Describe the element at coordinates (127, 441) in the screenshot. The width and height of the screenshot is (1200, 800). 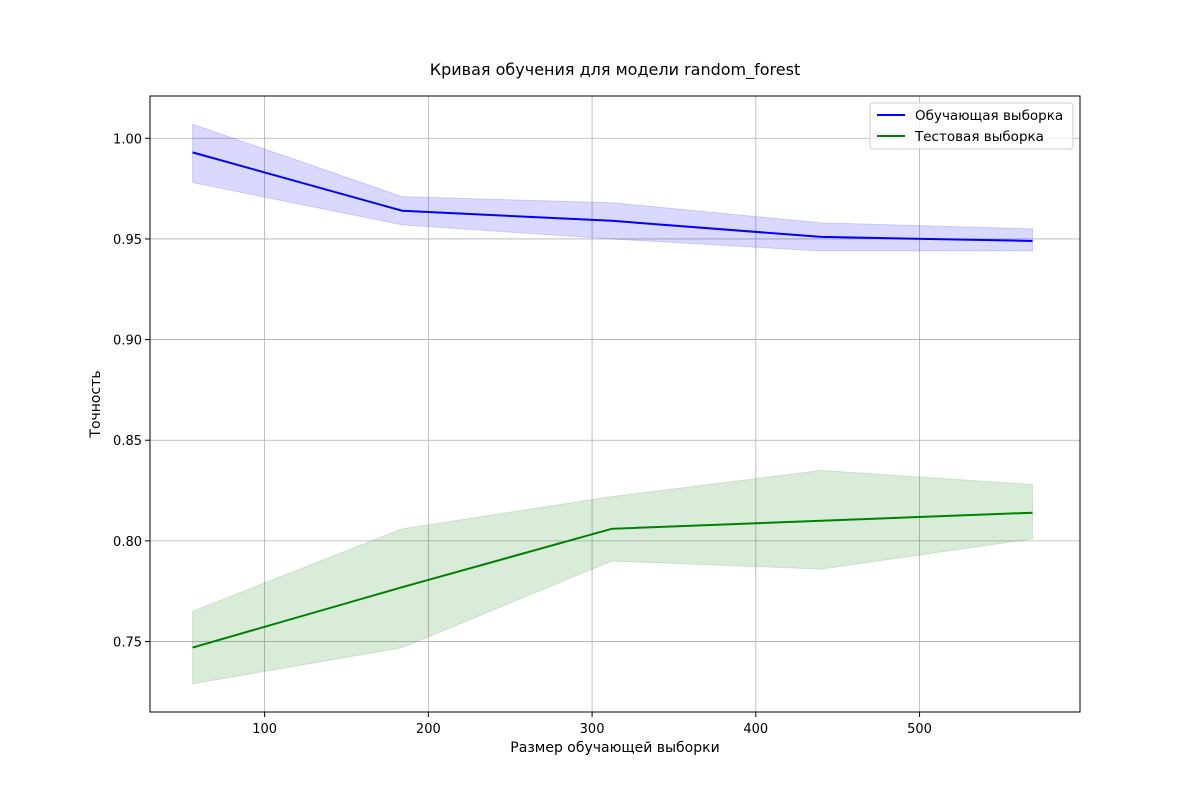
I see `y-tick-label: 0.85` at that location.